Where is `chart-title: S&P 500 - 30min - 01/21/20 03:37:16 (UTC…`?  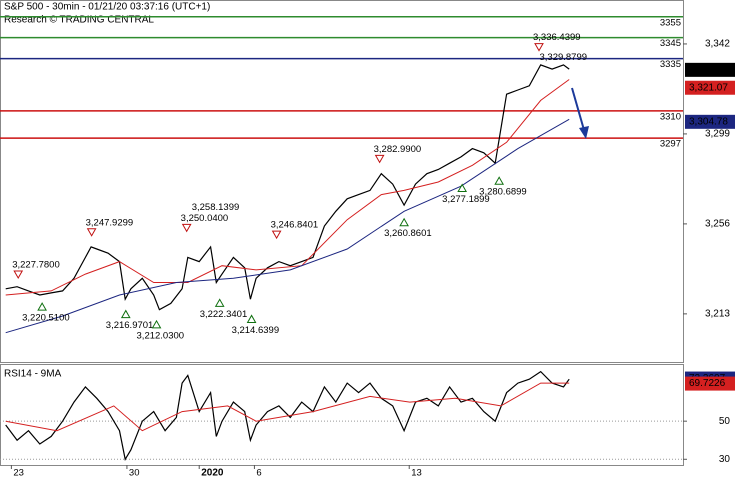
chart-title: S&P 500 - 30min - 01/21/20 03:37:16 (UTC… is located at coordinates (107, 7).